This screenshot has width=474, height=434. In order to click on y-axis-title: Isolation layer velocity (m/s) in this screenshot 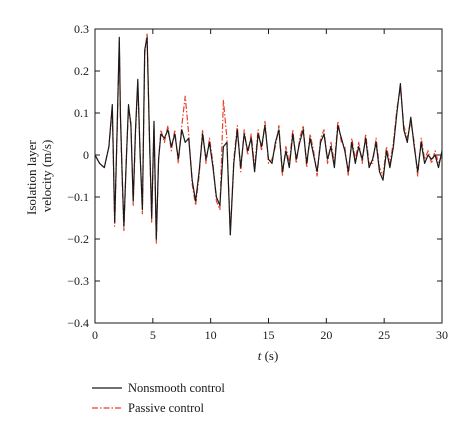, I will do `click(39, 176)`.